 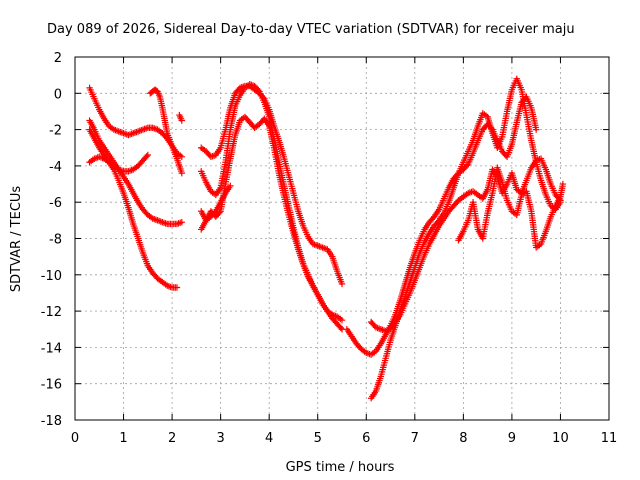 What do you see at coordinates (16, 239) in the screenshot?
I see `y-axis-title: SDTVAR / TECUs` at bounding box center [16, 239].